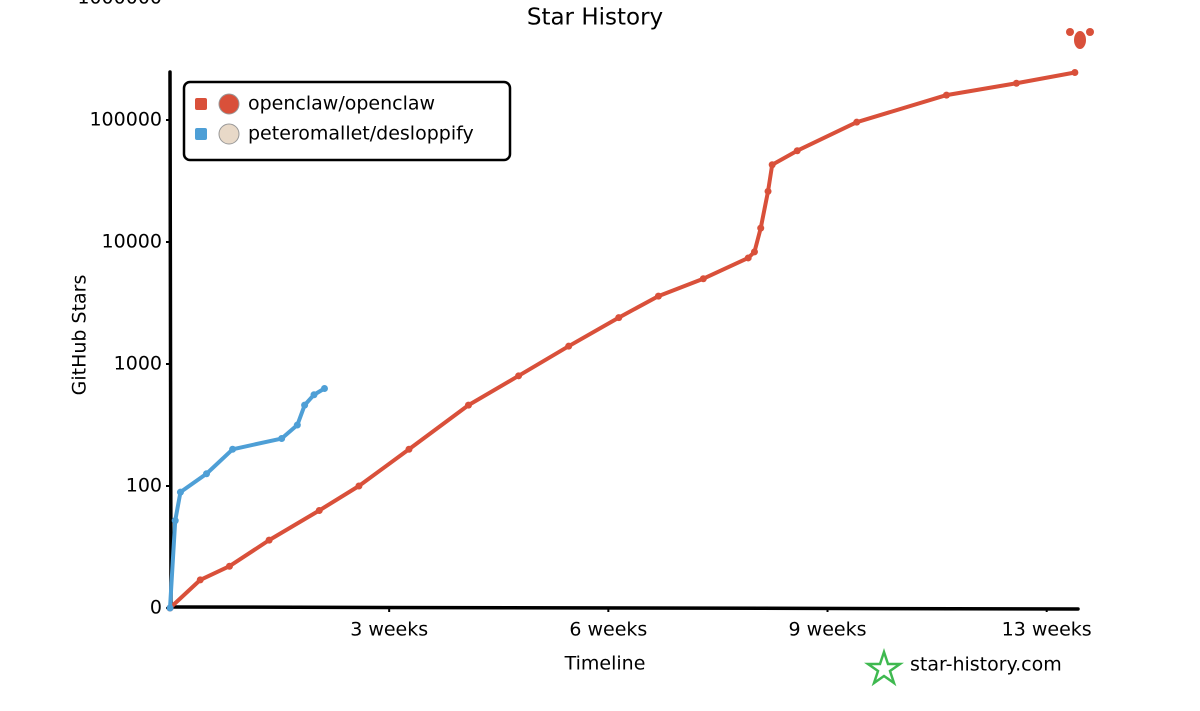 The height and width of the screenshot is (711, 1200). I want to click on y-tick-label: 10000, so click(132, 242).